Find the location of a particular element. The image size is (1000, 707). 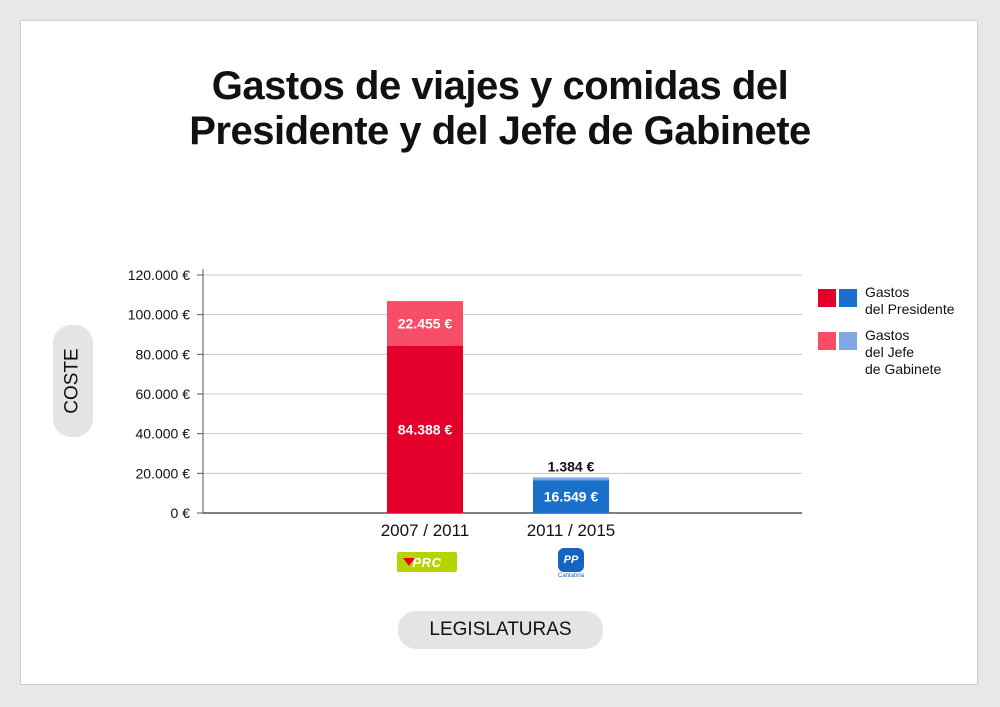

pp-logo-badge-icon: PP is located at coordinates (571, 560).